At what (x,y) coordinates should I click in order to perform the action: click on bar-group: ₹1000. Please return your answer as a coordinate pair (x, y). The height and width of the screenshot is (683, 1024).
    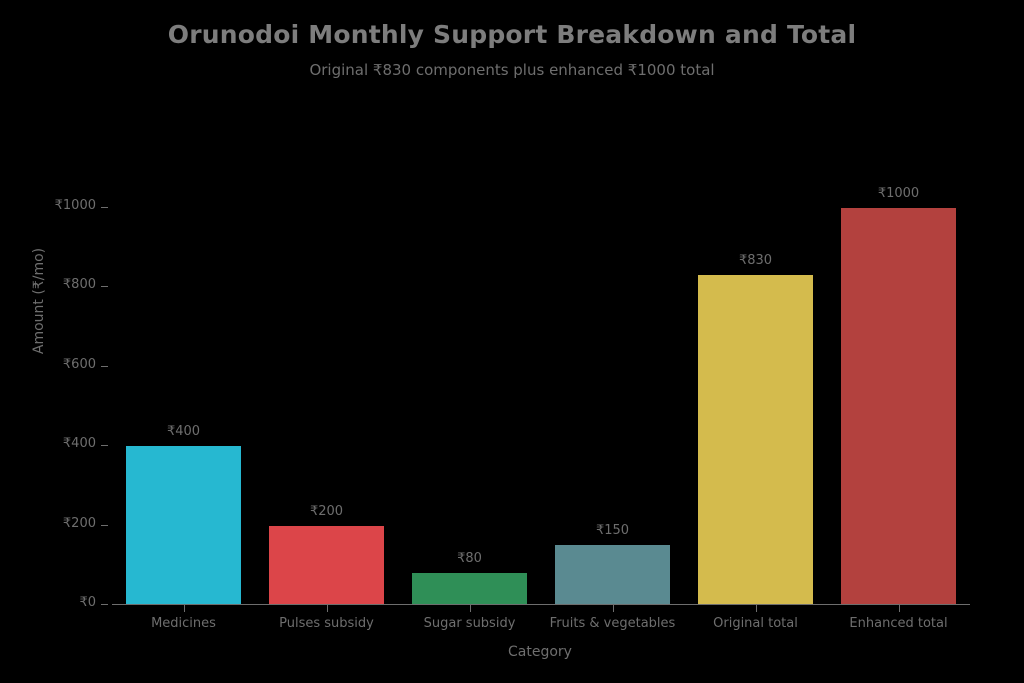
    Looking at the image, I should click on (898, 394).